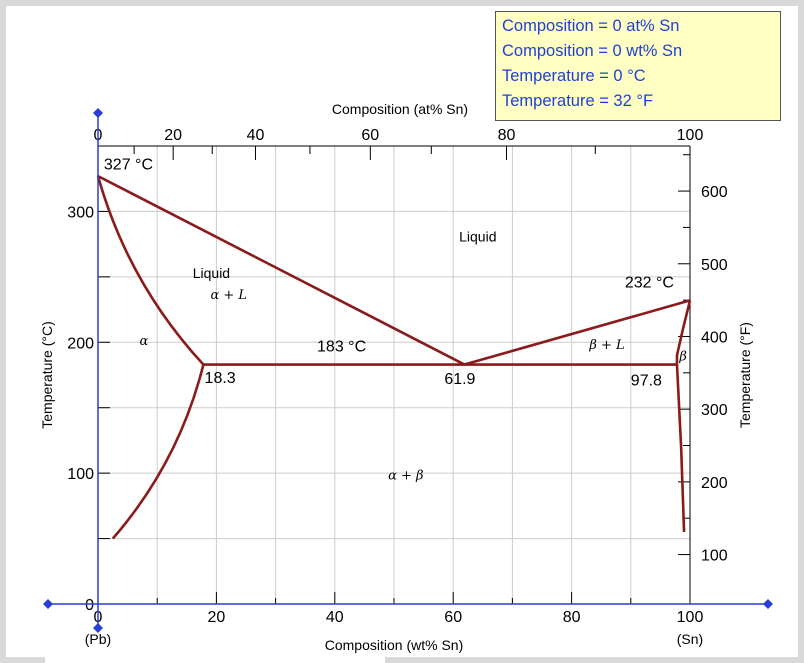  What do you see at coordinates (574, 76) in the screenshot?
I see `readout-temperature-c: Temperature = 0 °C` at bounding box center [574, 76].